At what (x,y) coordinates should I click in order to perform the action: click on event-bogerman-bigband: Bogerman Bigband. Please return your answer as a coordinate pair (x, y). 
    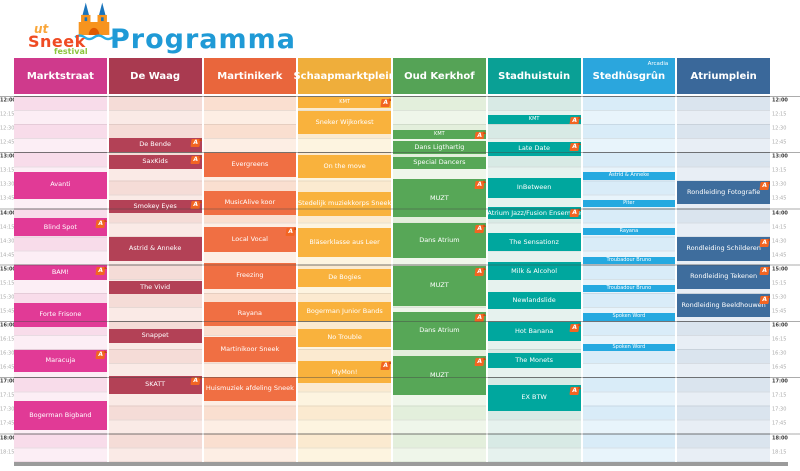
    Looking at the image, I should click on (60, 416).